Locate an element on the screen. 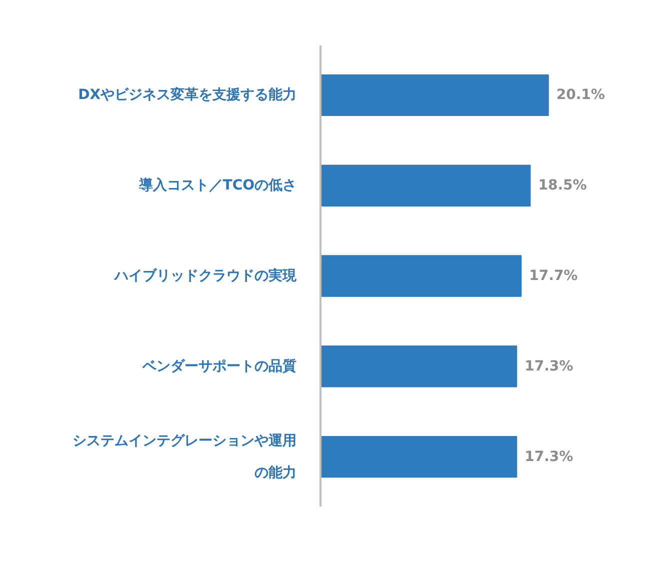 This screenshot has height=561, width=649. data-label: 18.5% is located at coordinates (562, 186).